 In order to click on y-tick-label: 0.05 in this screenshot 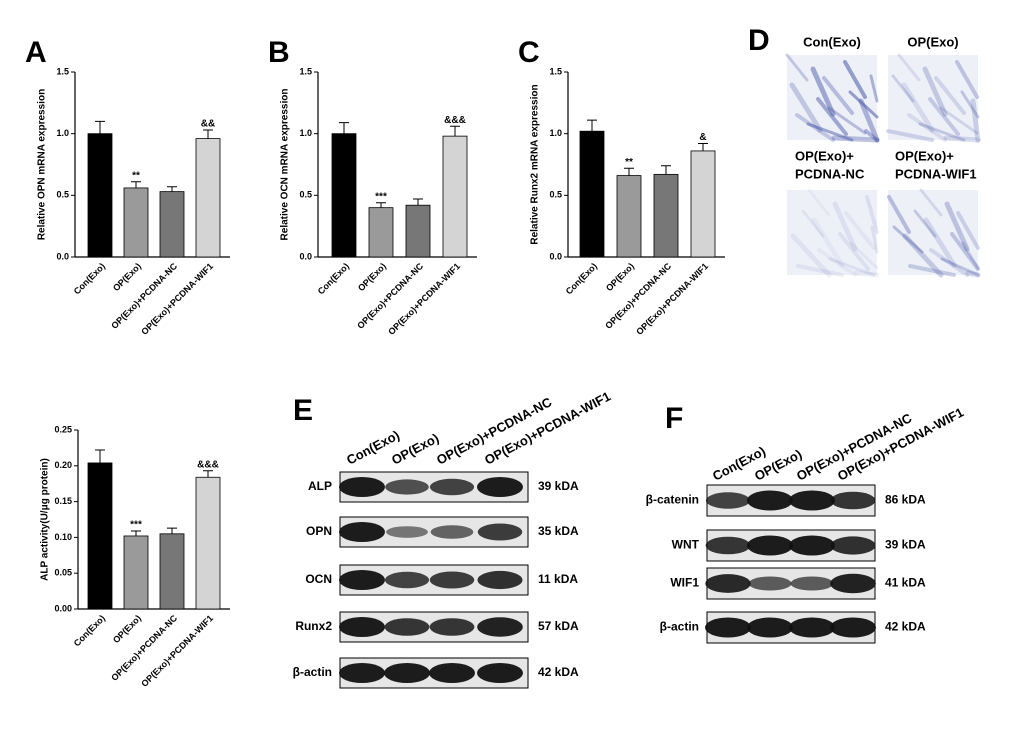, I will do `click(63, 573)`.